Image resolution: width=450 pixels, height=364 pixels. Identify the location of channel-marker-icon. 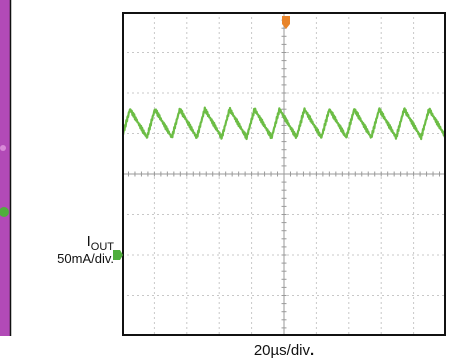
(118, 255).